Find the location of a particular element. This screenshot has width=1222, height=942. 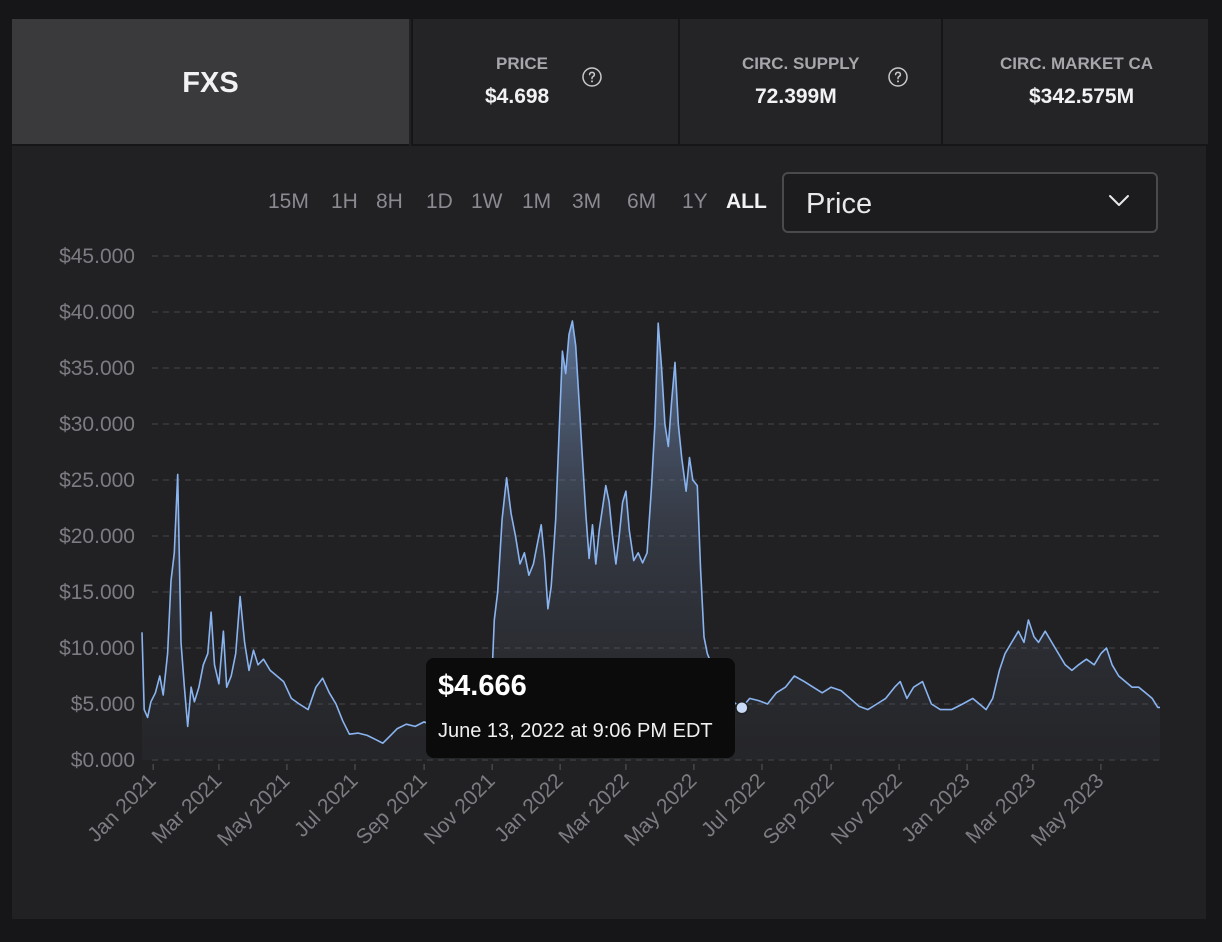

timeframe-15m: 15M is located at coordinates (288, 201).